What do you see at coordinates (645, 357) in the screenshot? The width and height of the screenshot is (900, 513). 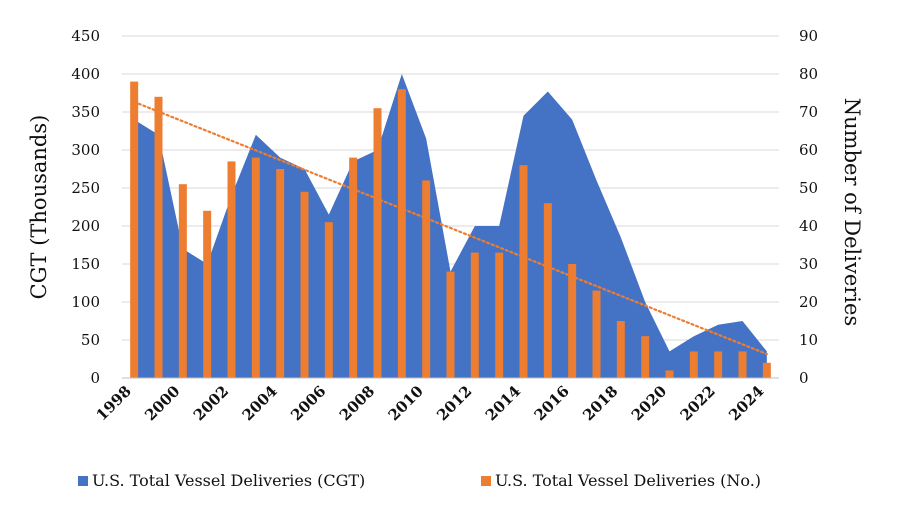 I see `deliveries-bar-2019` at bounding box center [645, 357].